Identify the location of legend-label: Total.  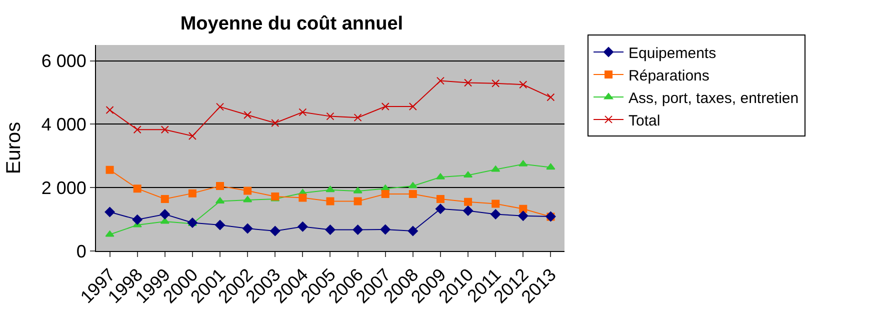
(644, 121).